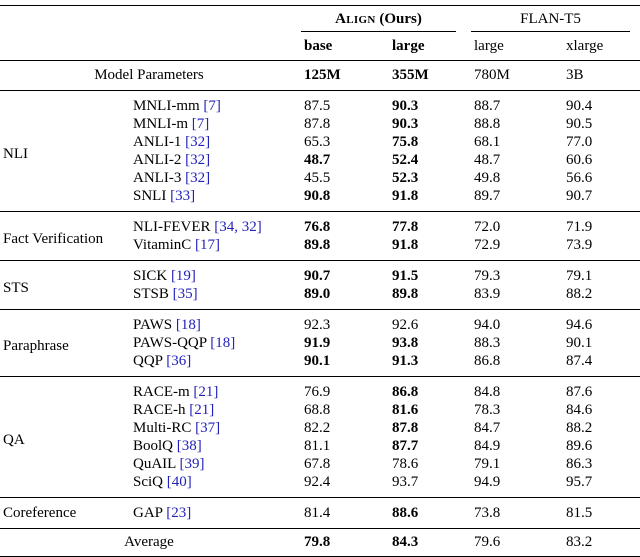 This screenshot has height=557, width=640. I want to click on score-cell: 81.1, so click(317, 446).